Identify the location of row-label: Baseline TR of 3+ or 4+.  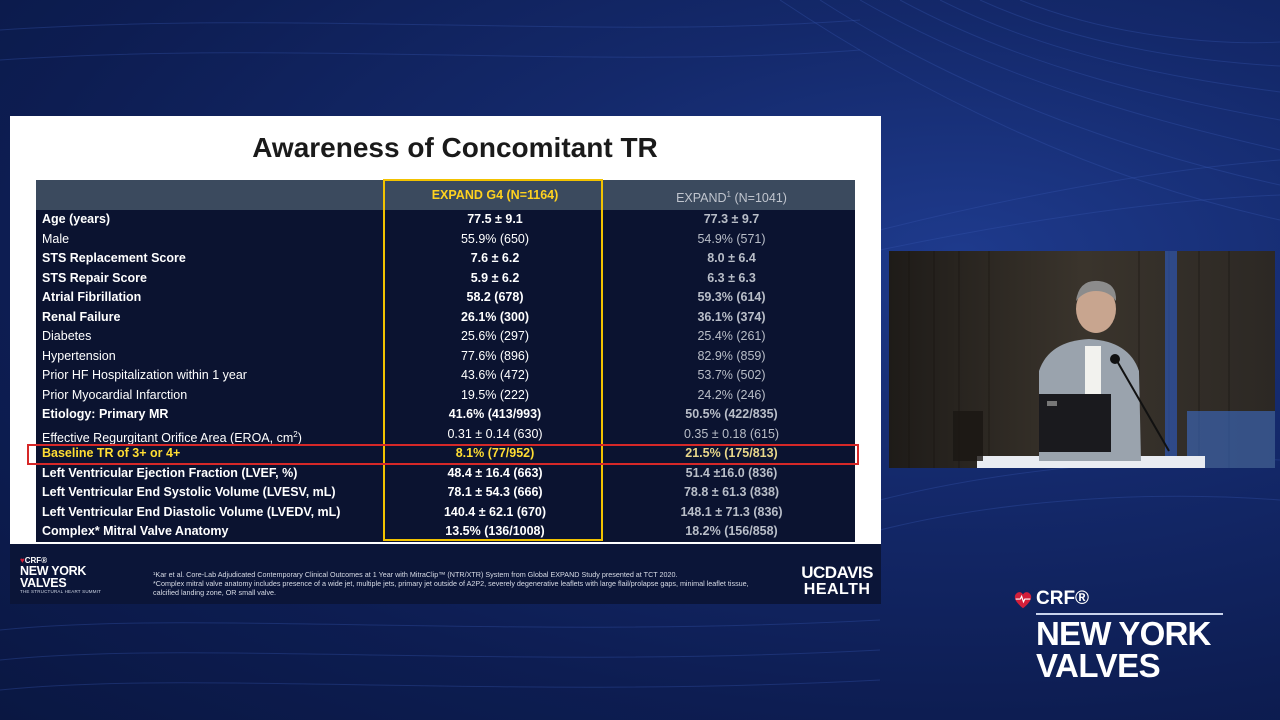
(111, 453).